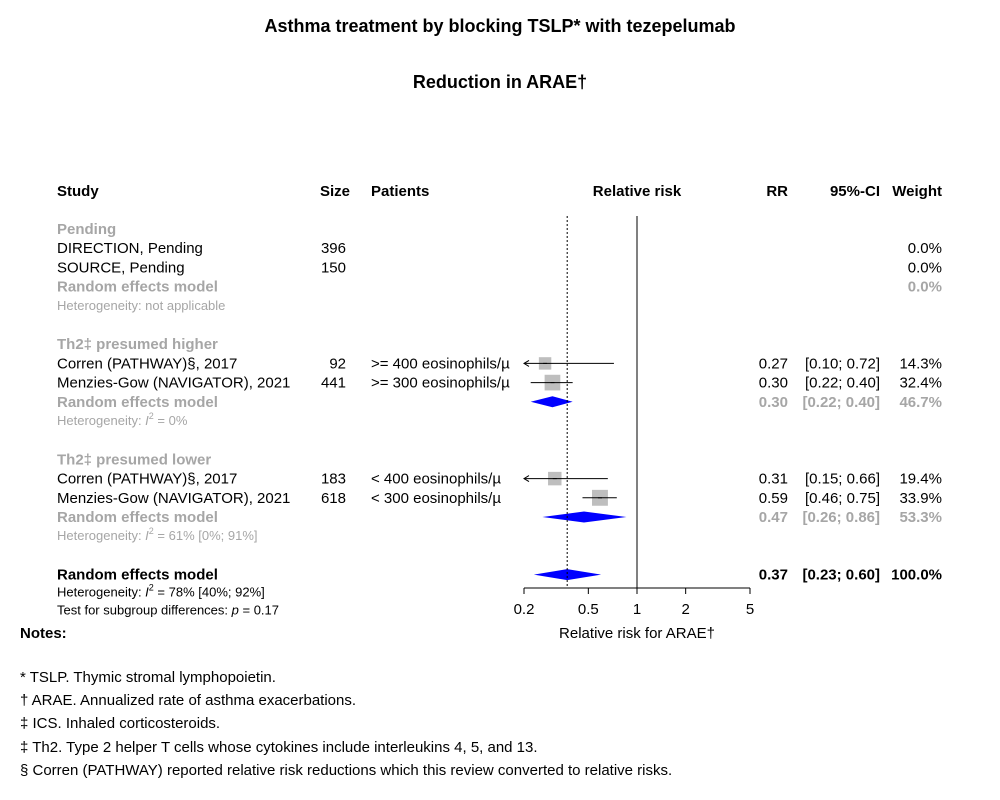  Describe the element at coordinates (130, 248) in the screenshot. I see `group-0-study-0-name: DIRECTION, Pending` at that location.